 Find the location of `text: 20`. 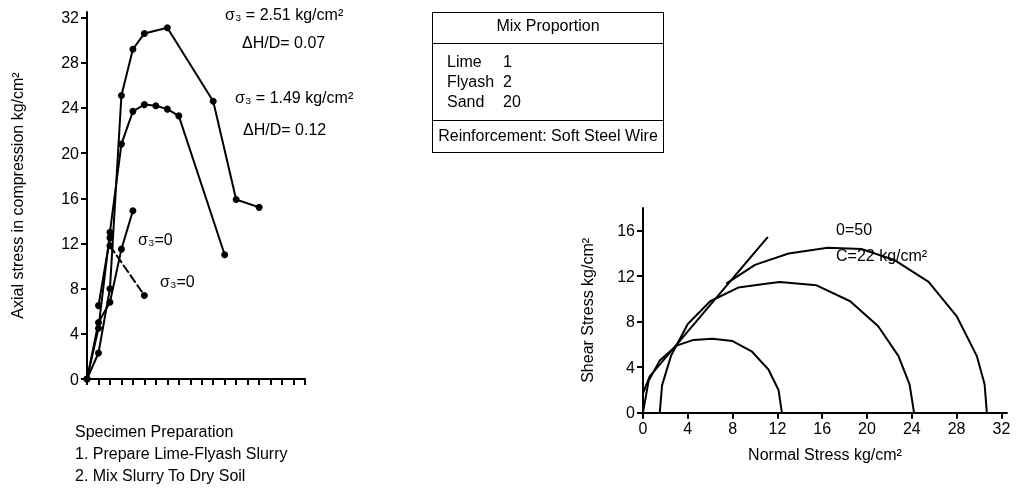

text: 20 is located at coordinates (512, 102).